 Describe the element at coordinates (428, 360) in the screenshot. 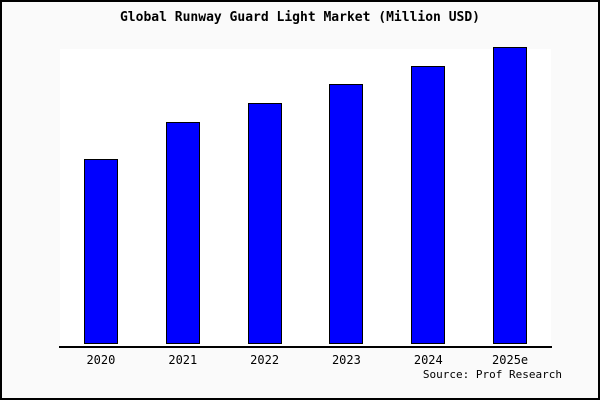

I see `x-tick-label-2024: 2024` at that location.